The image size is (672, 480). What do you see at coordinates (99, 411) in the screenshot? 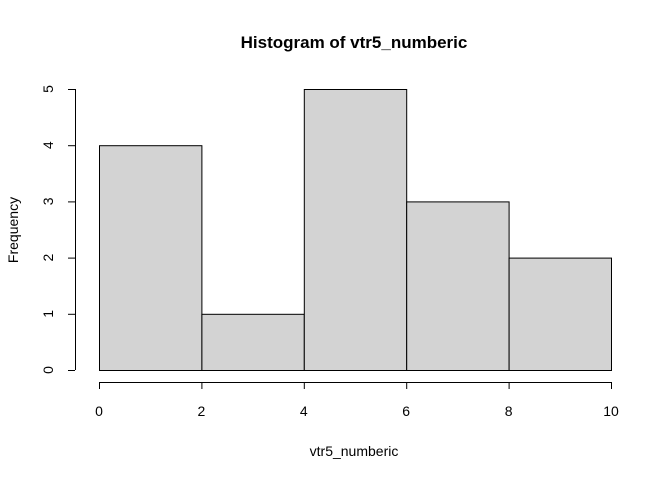
I see `x-tick-label: 0` at bounding box center [99, 411].